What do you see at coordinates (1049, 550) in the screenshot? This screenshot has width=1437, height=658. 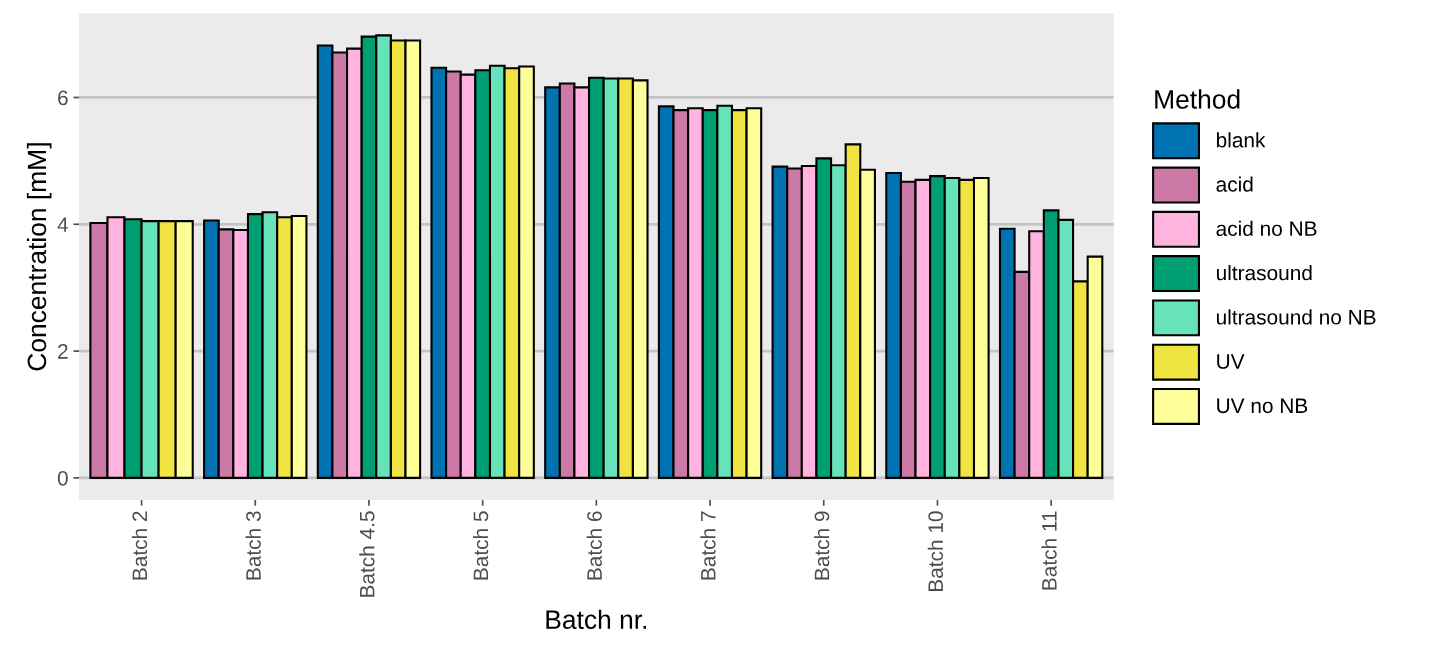 I see `x-tick-label: Batch 11` at bounding box center [1049, 550].